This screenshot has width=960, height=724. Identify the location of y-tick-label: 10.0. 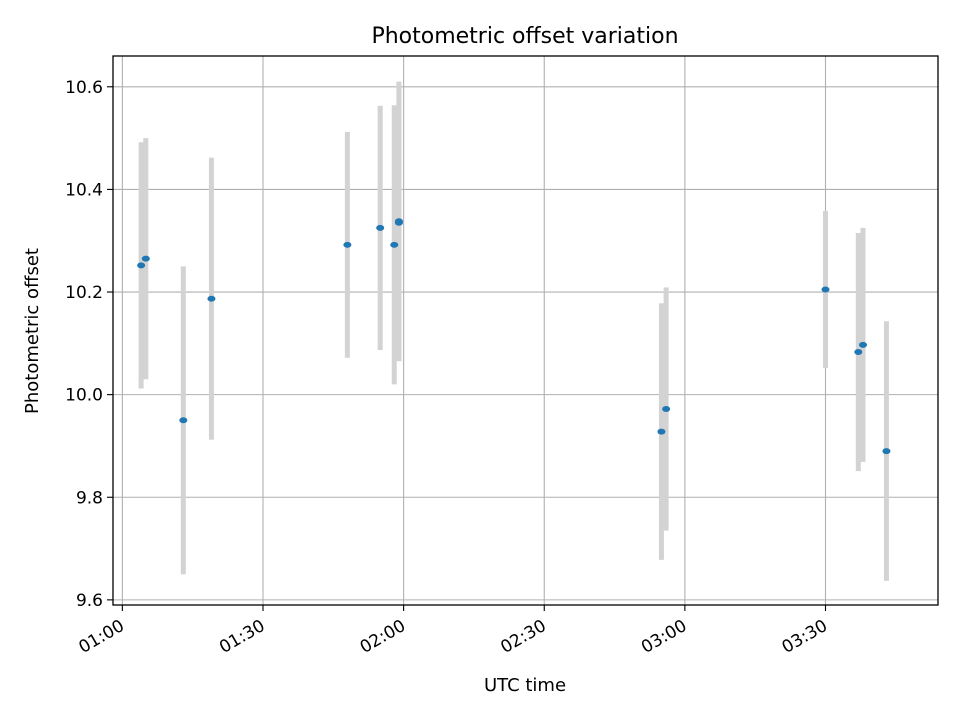
(84, 396).